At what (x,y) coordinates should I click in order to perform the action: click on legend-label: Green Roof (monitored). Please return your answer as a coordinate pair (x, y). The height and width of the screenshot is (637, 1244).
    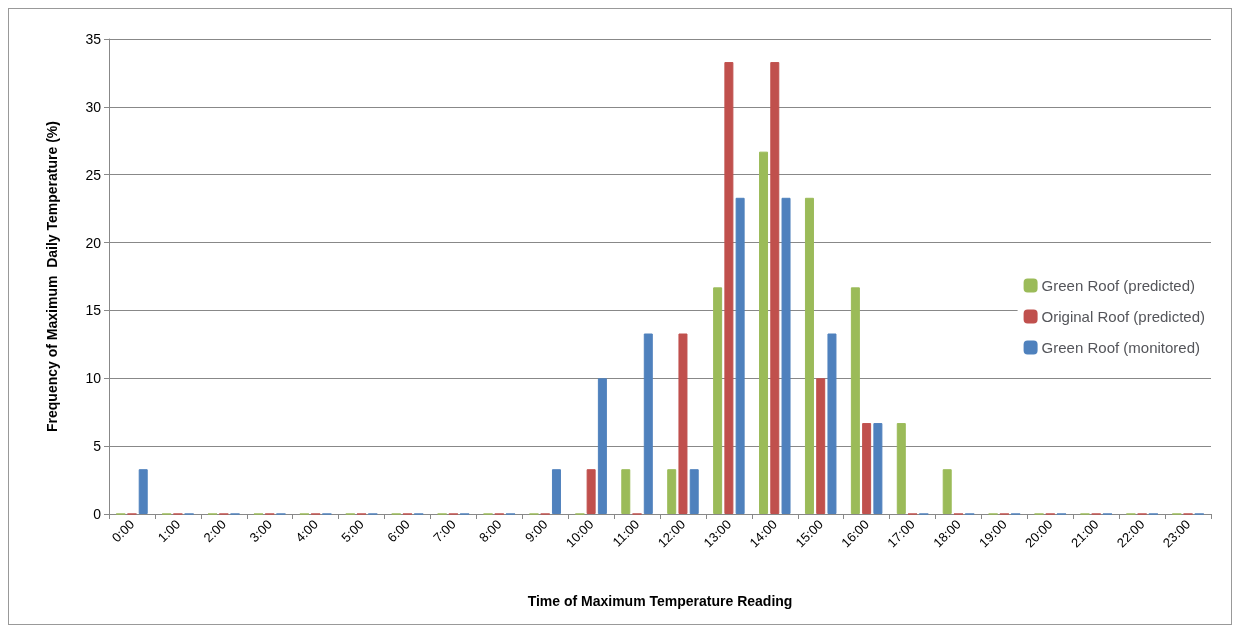
    Looking at the image, I should click on (1120, 347).